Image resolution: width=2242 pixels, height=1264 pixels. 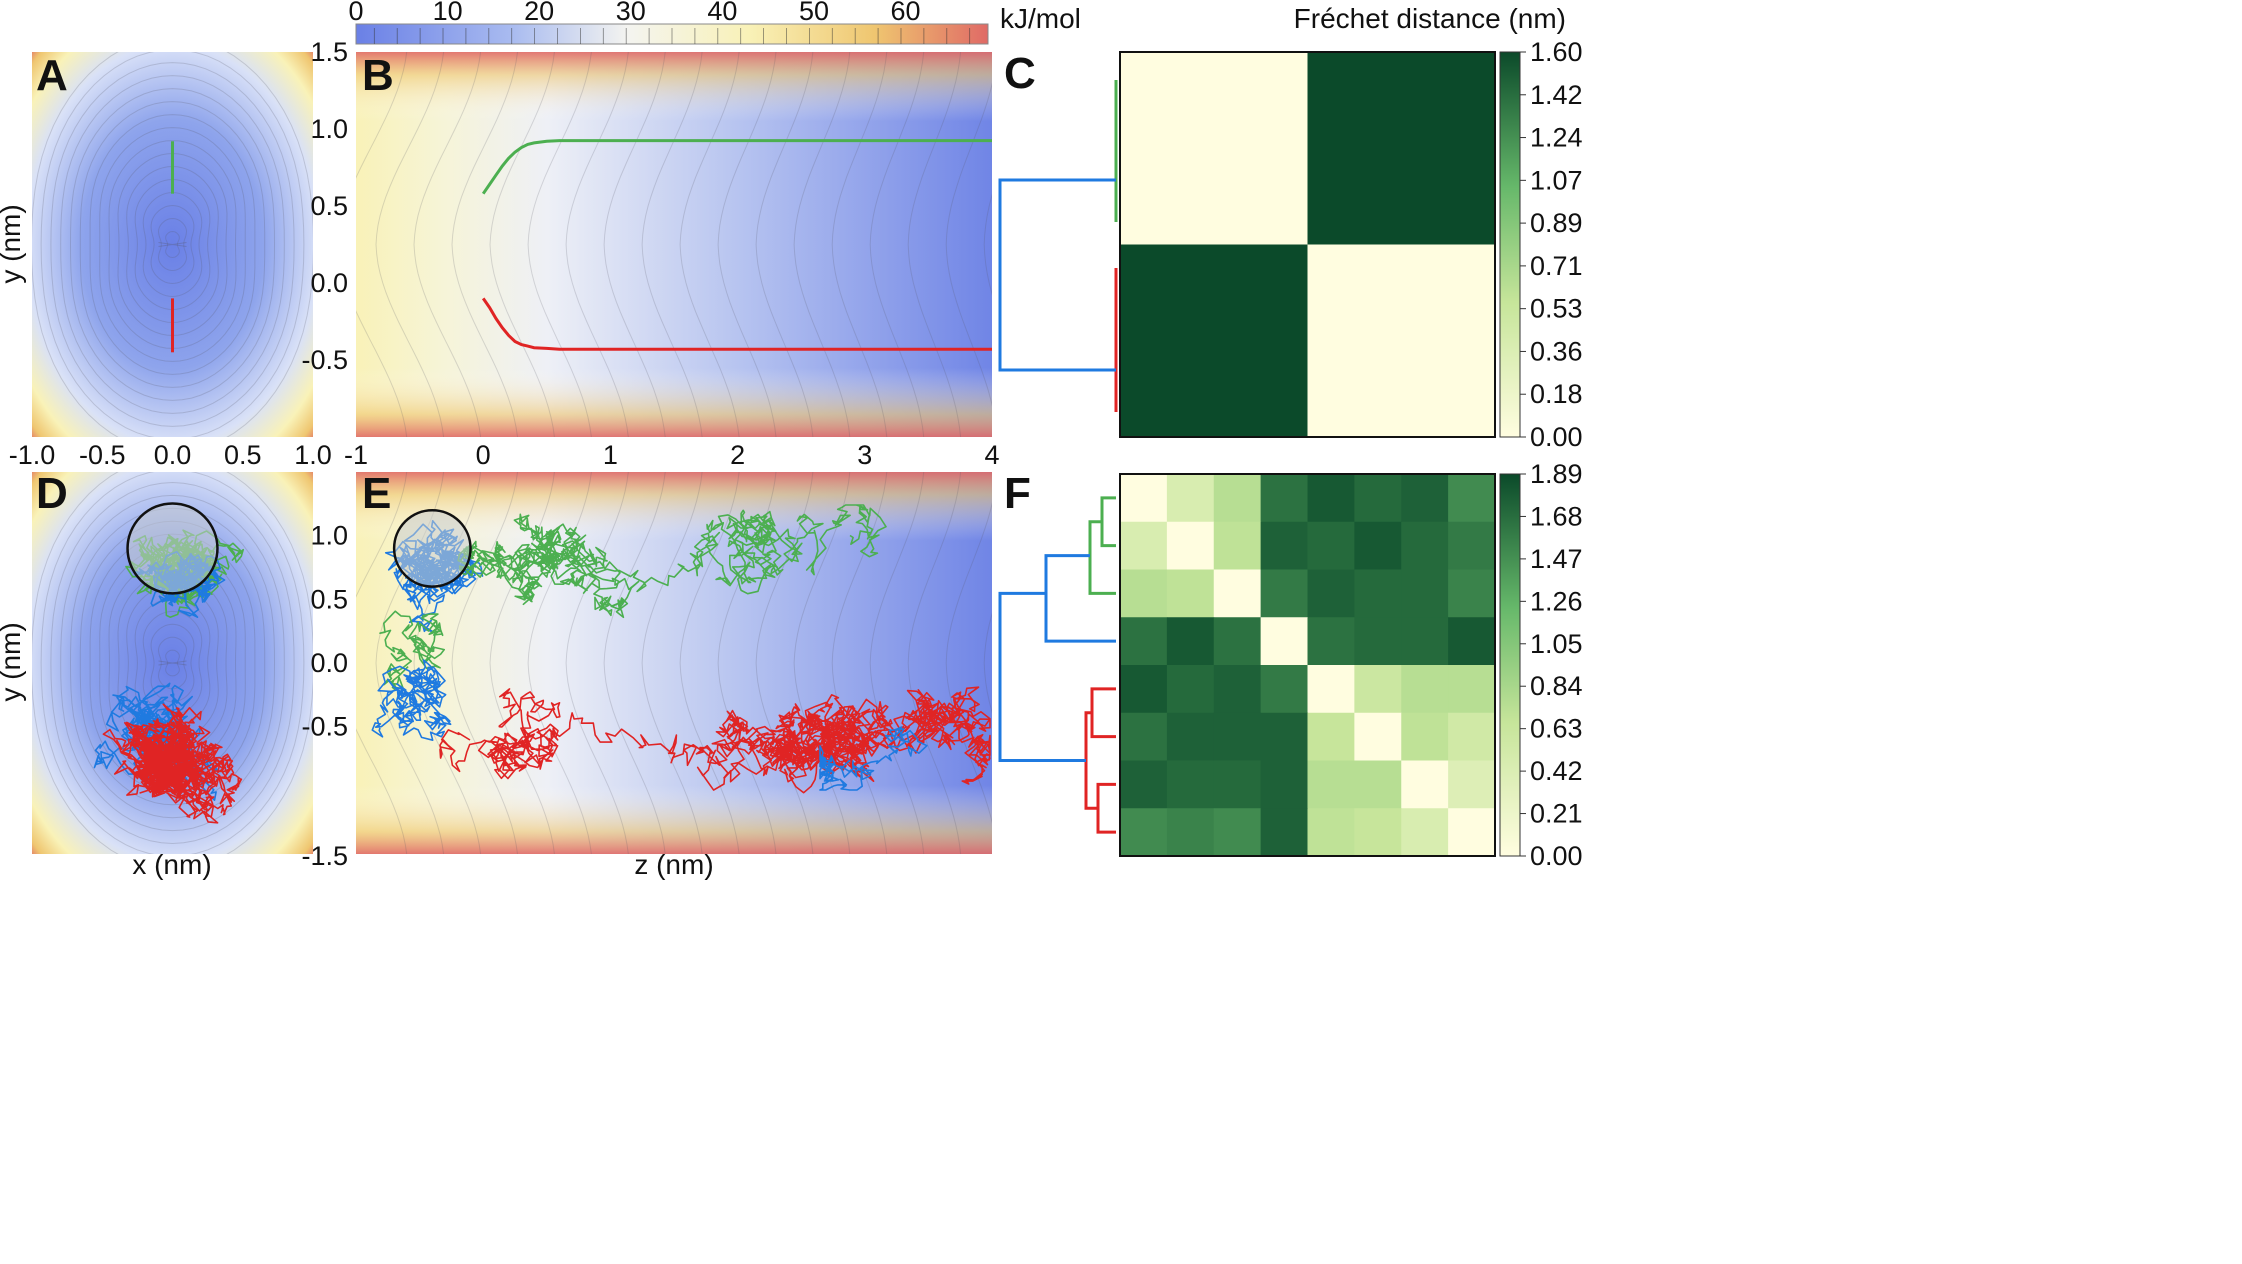 What do you see at coordinates (324, 206) in the screenshot?
I see `panel-b-y-ticks: 1.5 1.0 0.5 0.0 -0.5` at bounding box center [324, 206].